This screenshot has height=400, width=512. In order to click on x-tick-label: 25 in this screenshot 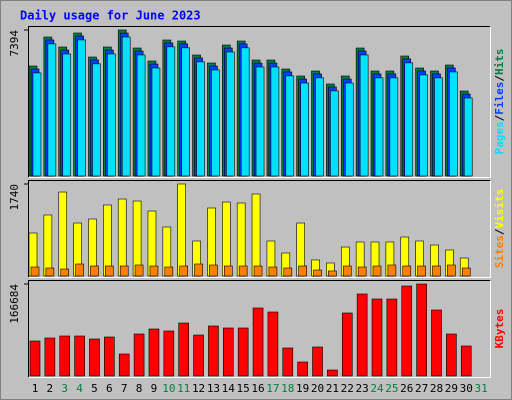, I will do `click(391, 388)`.